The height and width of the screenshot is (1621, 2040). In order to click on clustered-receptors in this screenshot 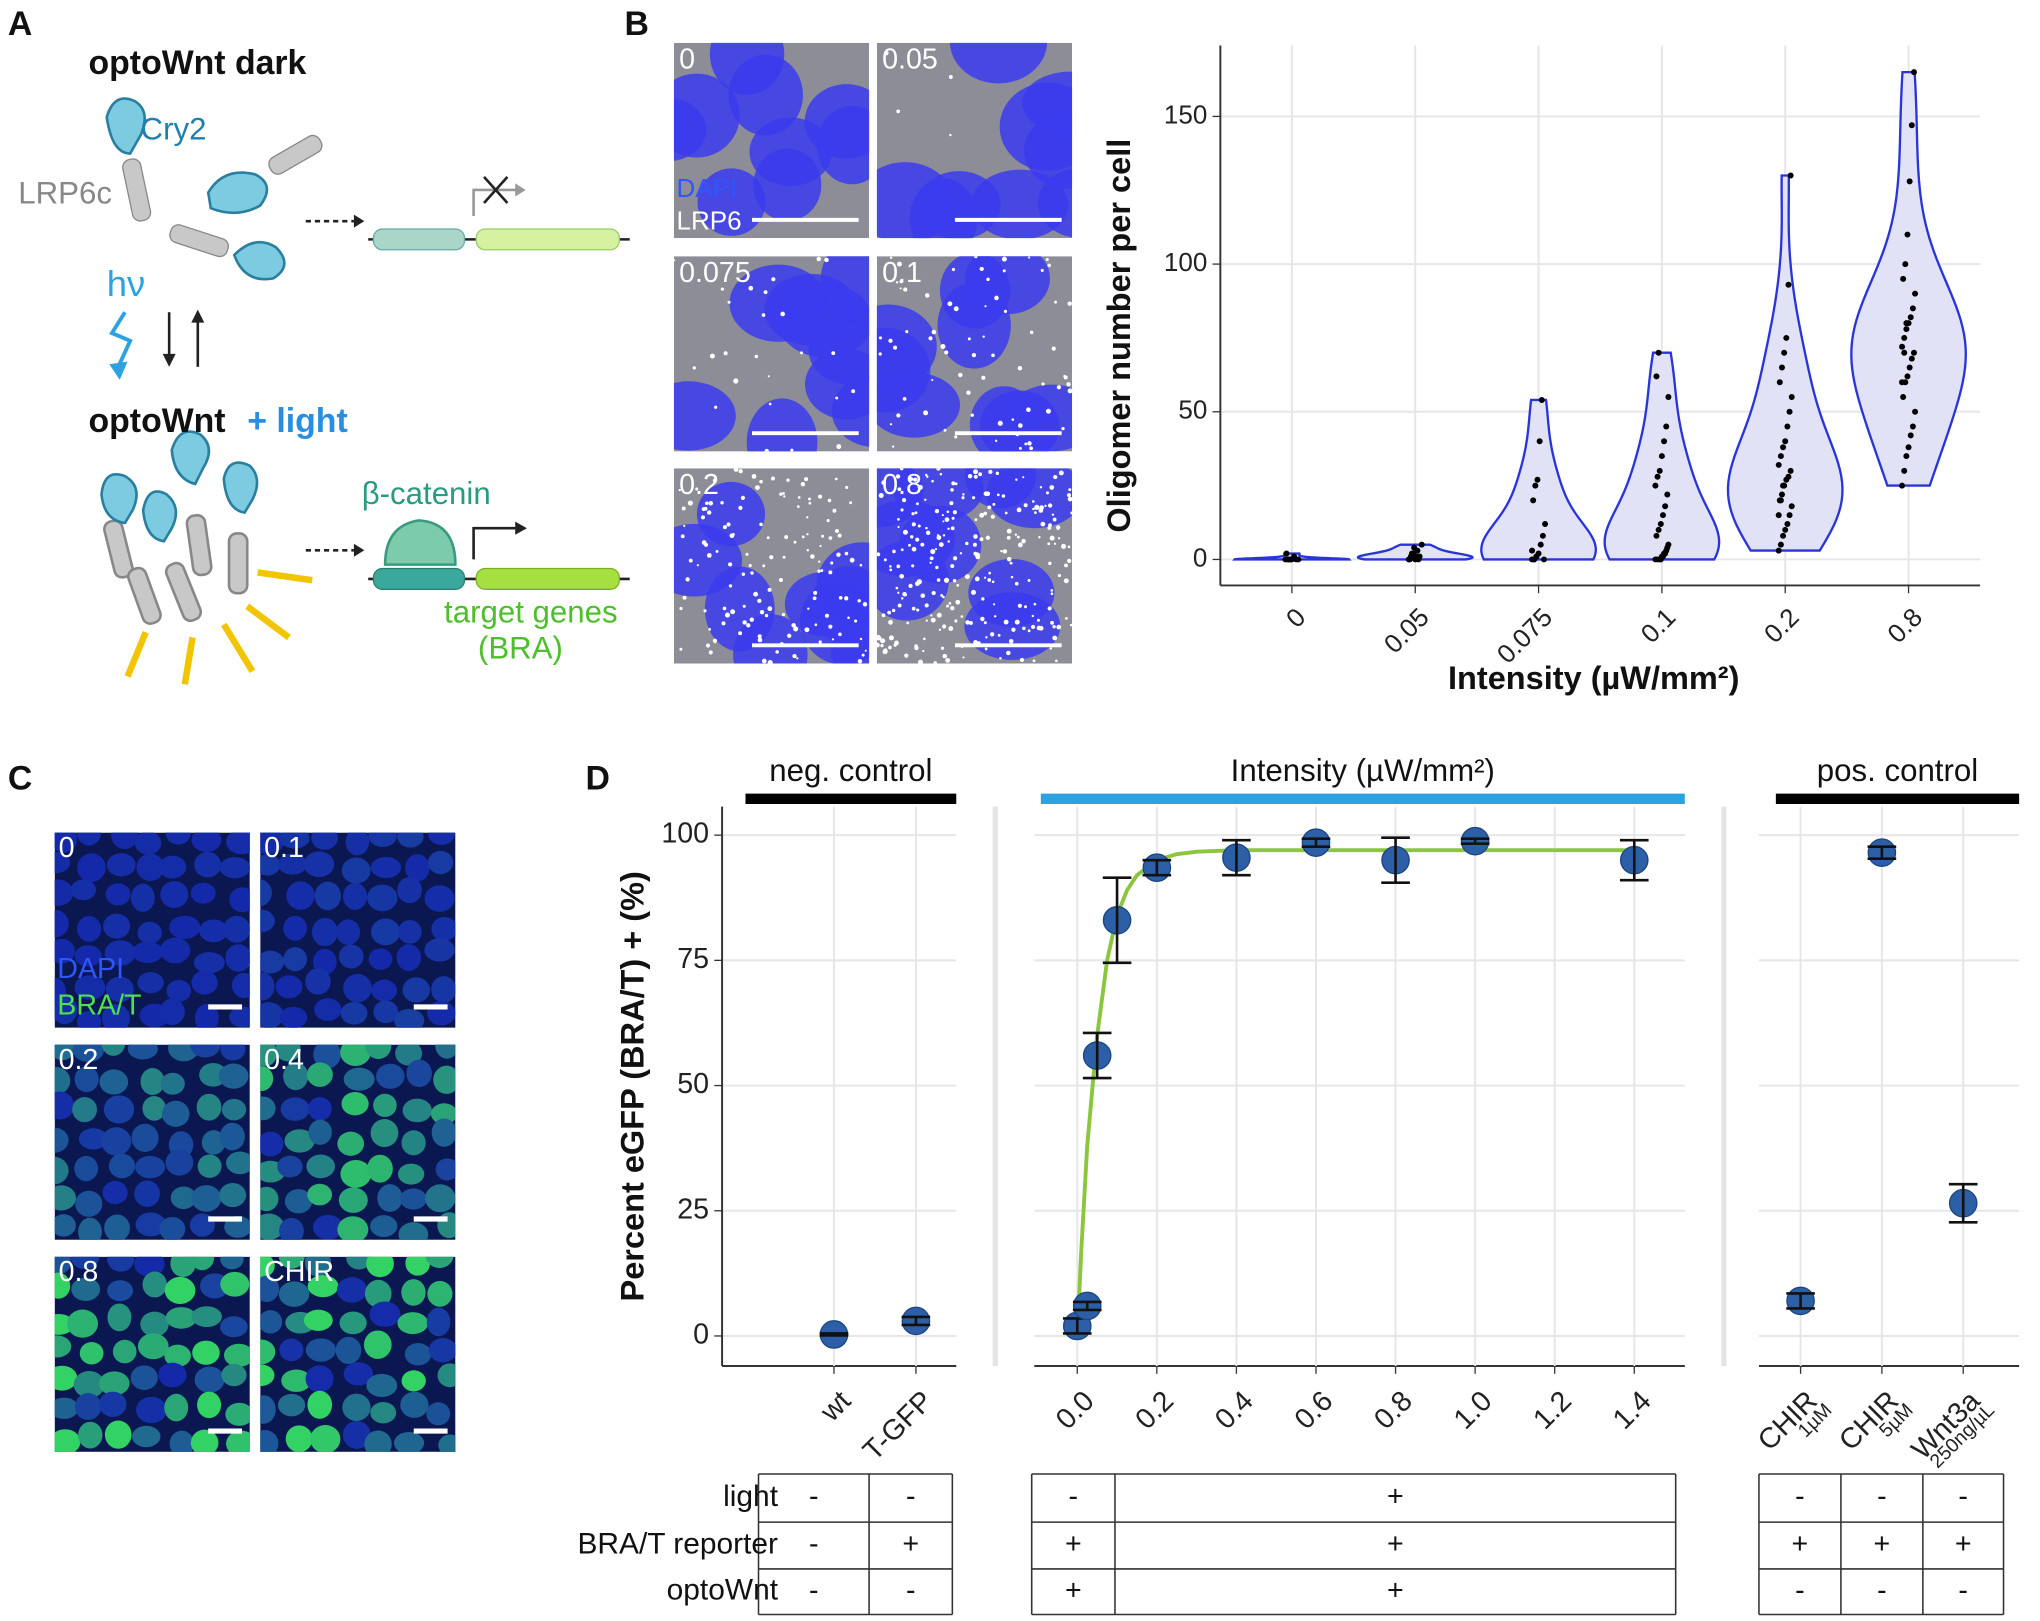, I will do `click(206, 557)`.